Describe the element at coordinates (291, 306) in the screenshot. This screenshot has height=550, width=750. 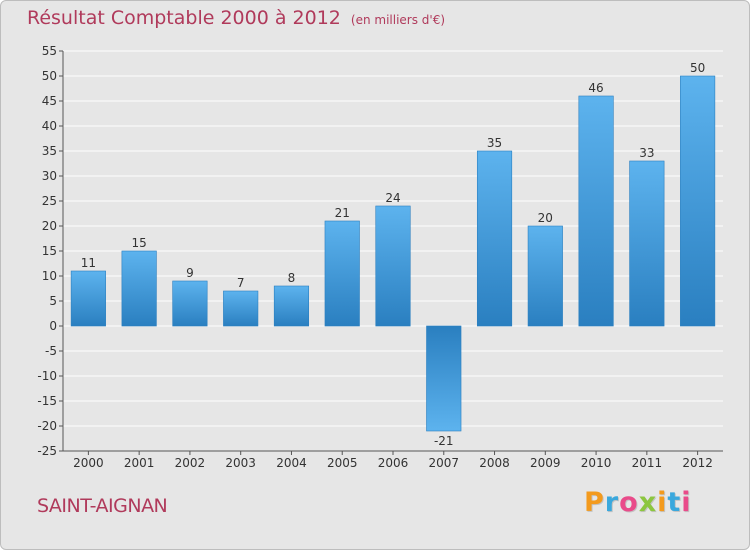
I see `bar-2004` at that location.